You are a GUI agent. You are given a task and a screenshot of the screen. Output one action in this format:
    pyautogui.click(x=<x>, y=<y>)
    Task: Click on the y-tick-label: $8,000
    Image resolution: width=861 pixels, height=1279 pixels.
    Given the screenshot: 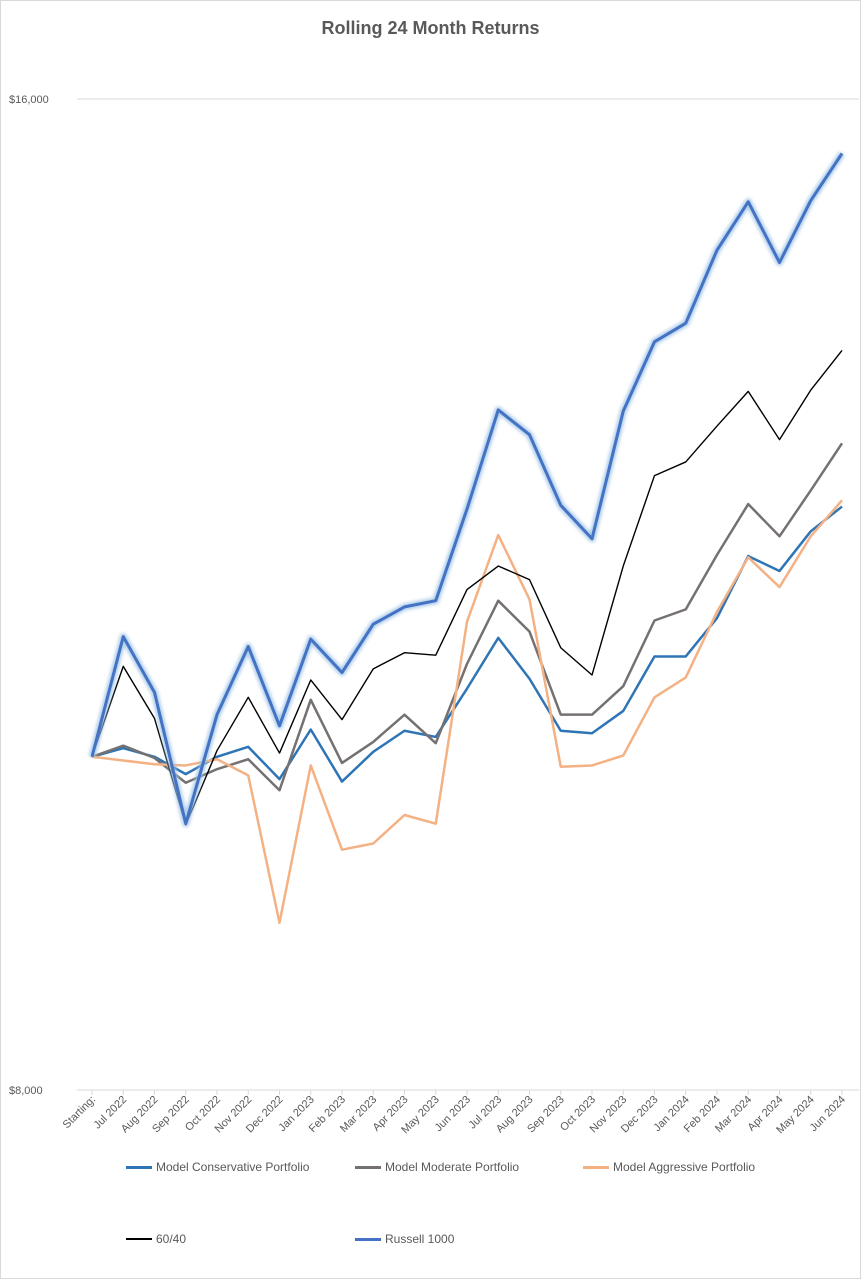 What is the action you would take?
    pyautogui.click(x=26, y=1091)
    